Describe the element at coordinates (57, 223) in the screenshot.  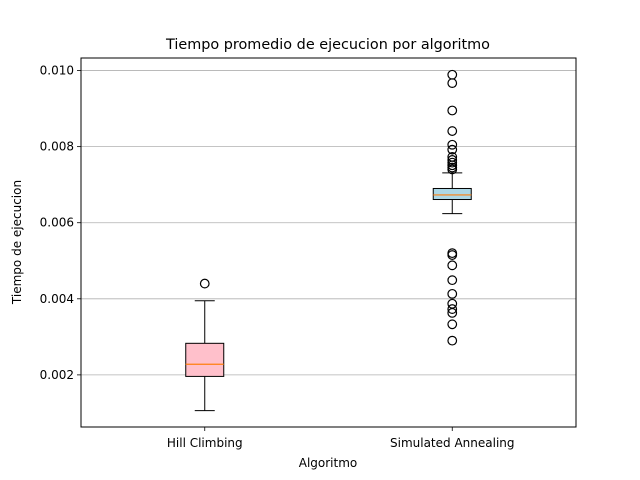
I see `y-tick-label: 0.006` at that location.